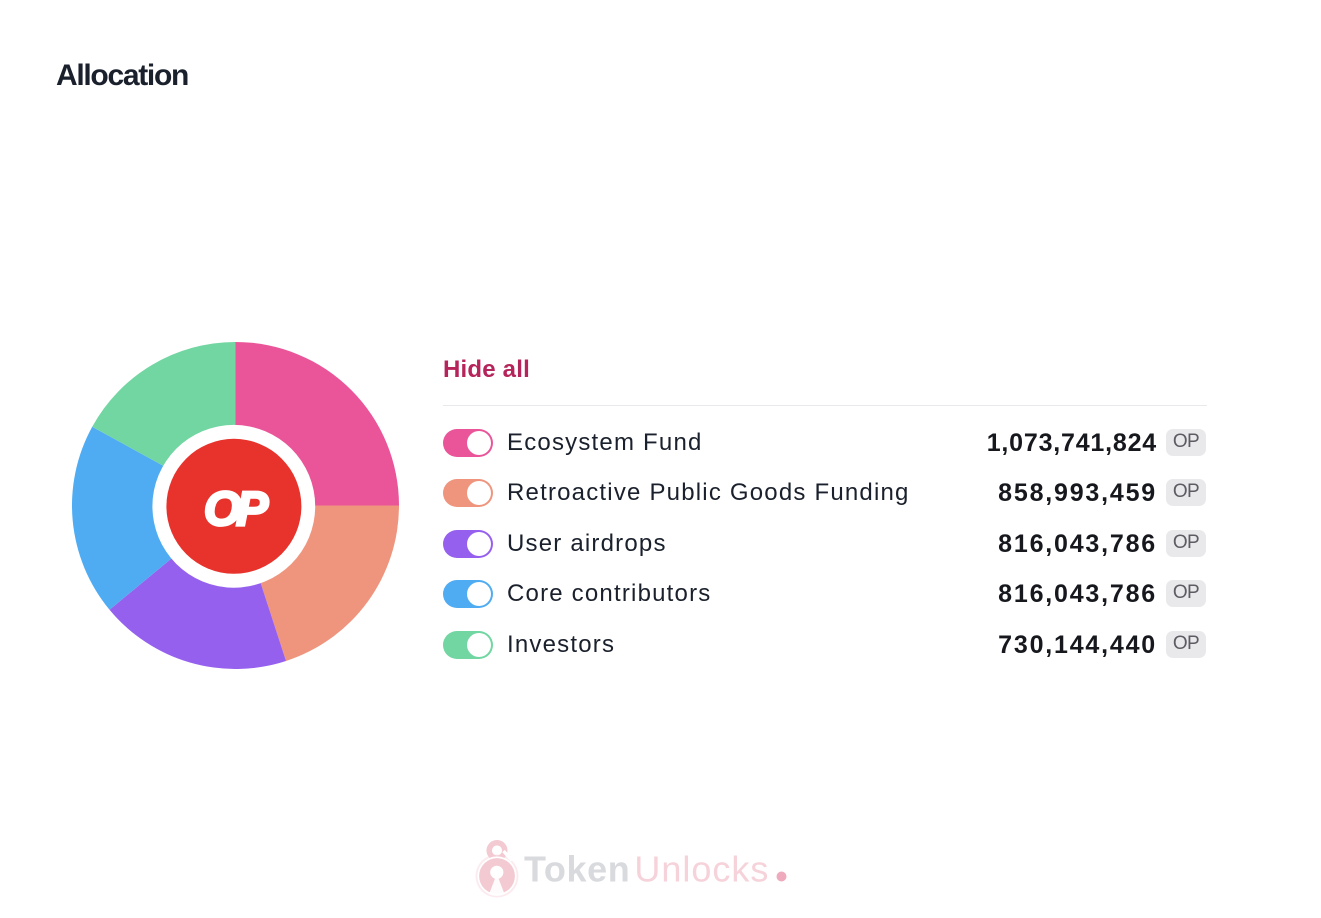  I want to click on svg-text: Token, so click(577, 868).